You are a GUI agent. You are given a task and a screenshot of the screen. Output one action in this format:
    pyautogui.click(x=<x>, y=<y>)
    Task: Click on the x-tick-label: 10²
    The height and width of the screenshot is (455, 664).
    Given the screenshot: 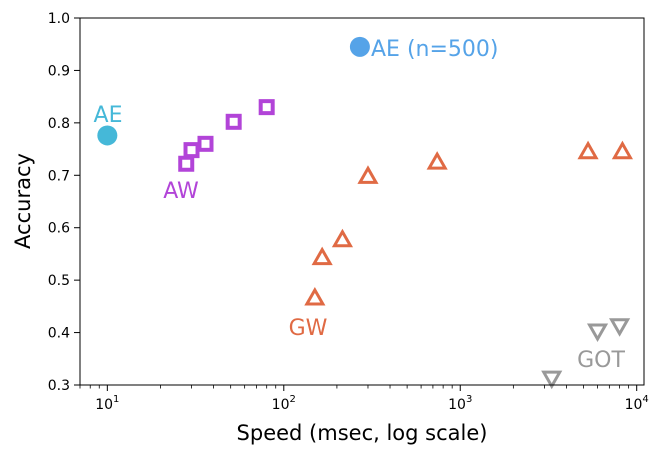 What is the action you would take?
    pyautogui.click(x=284, y=403)
    